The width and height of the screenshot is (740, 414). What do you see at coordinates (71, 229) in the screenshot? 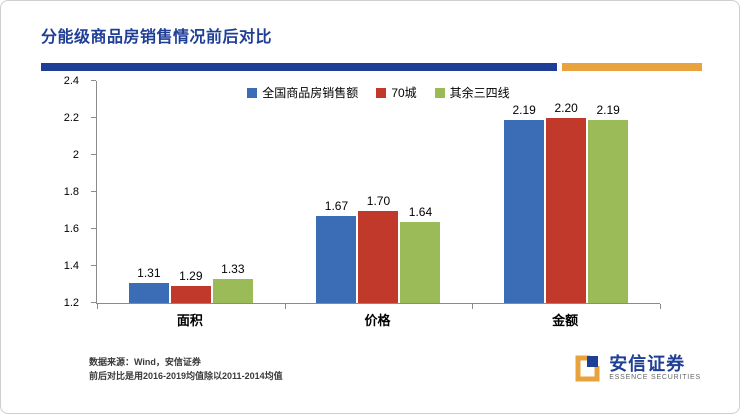
I see `y-tick-label: 1.6` at bounding box center [71, 229].